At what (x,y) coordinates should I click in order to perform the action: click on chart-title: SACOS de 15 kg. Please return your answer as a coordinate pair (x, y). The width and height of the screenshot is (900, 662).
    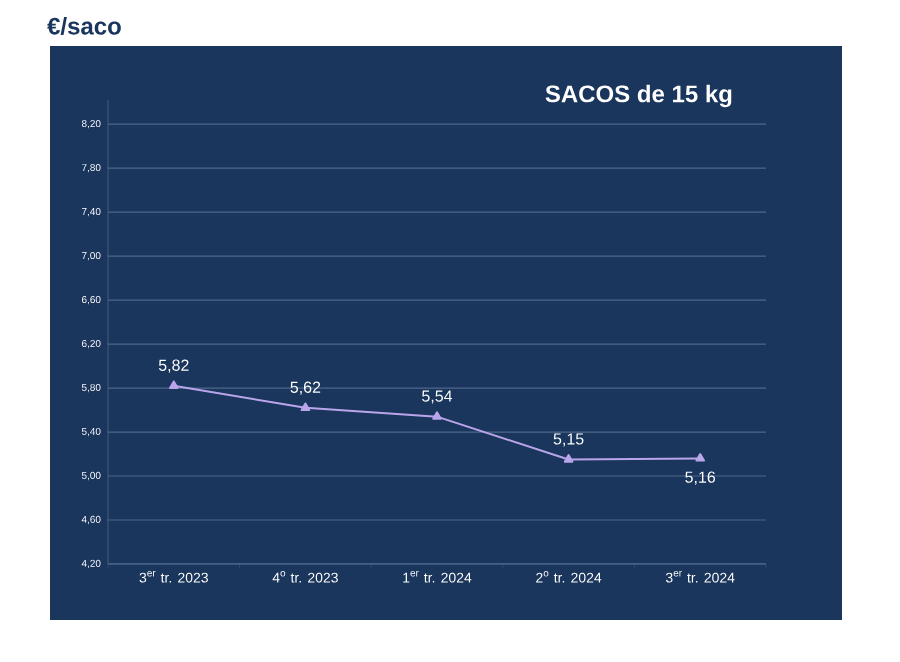
    Looking at the image, I should click on (638, 96).